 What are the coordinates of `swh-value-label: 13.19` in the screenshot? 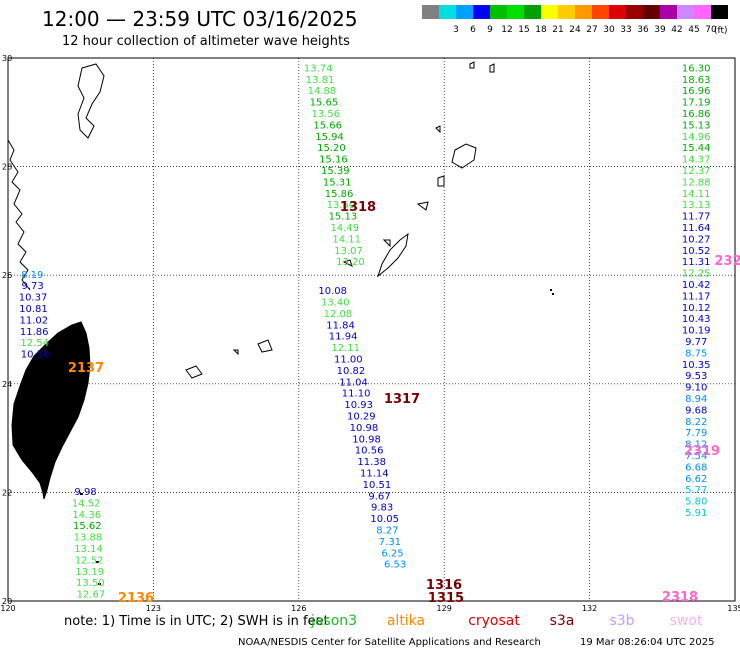 It's located at (89, 572).